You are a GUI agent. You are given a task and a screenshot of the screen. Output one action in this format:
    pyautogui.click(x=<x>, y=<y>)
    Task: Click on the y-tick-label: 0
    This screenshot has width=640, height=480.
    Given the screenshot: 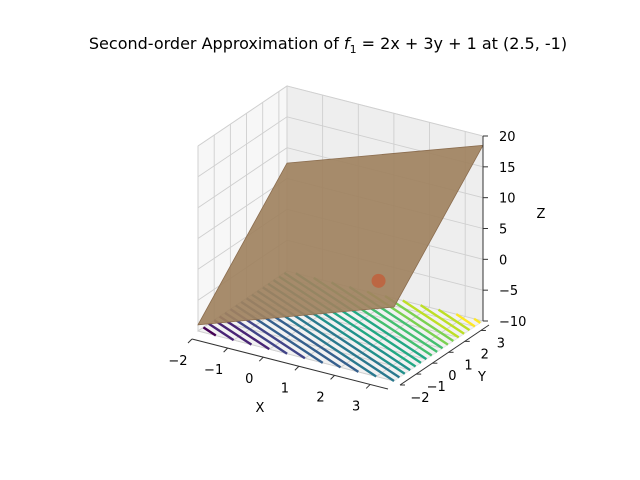 What is the action you would take?
    pyautogui.click(x=452, y=376)
    